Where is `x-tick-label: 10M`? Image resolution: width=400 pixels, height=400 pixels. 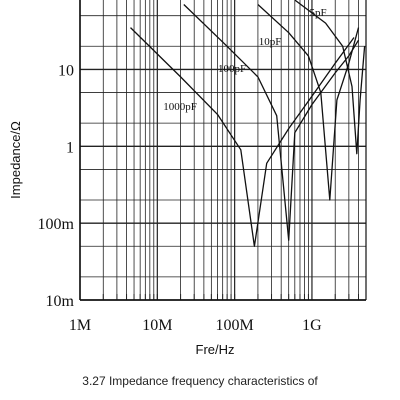
x-tick-label: 10M is located at coordinates (157, 325).